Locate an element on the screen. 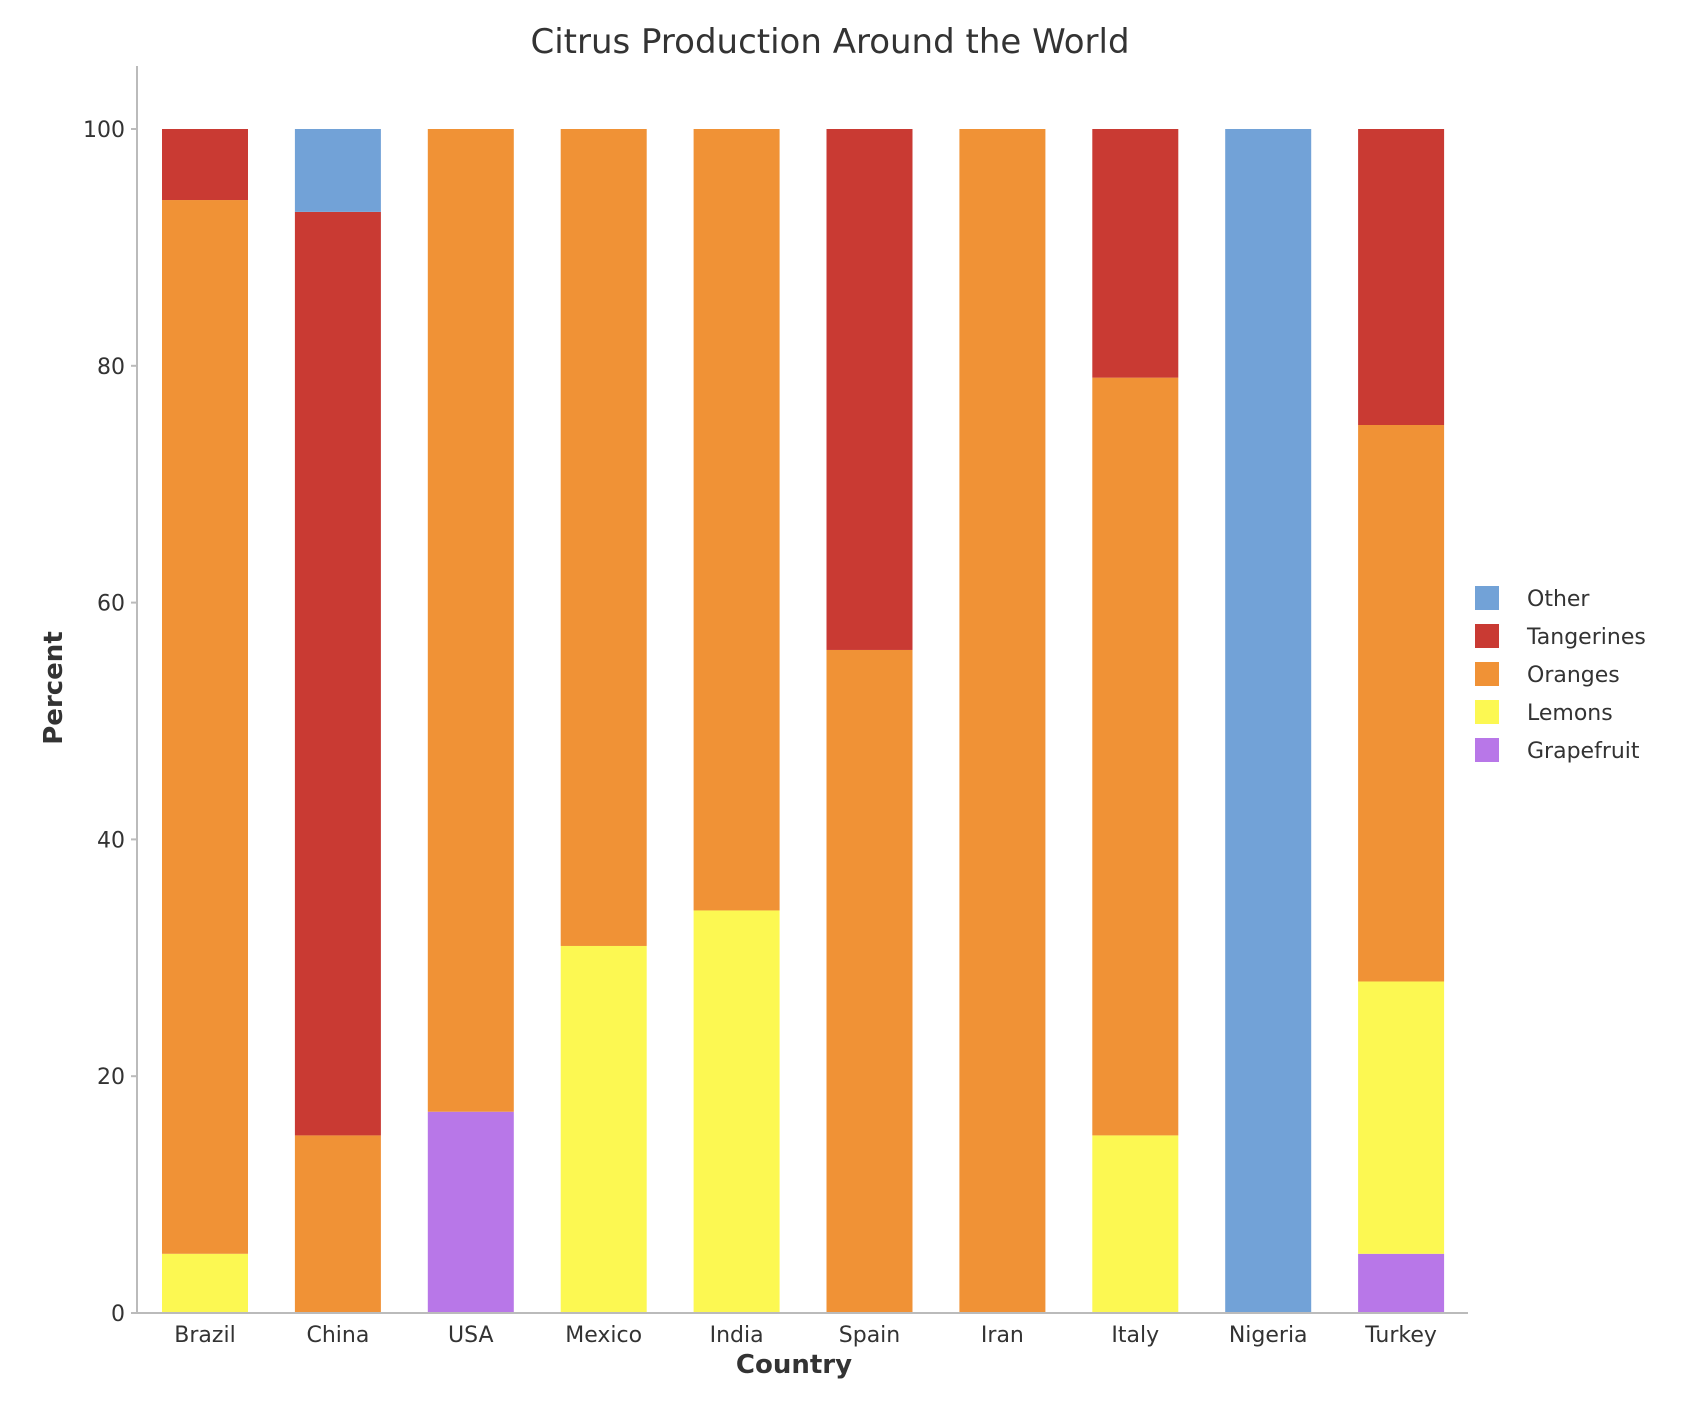  bar-italy-tangerines is located at coordinates (1135, 253).